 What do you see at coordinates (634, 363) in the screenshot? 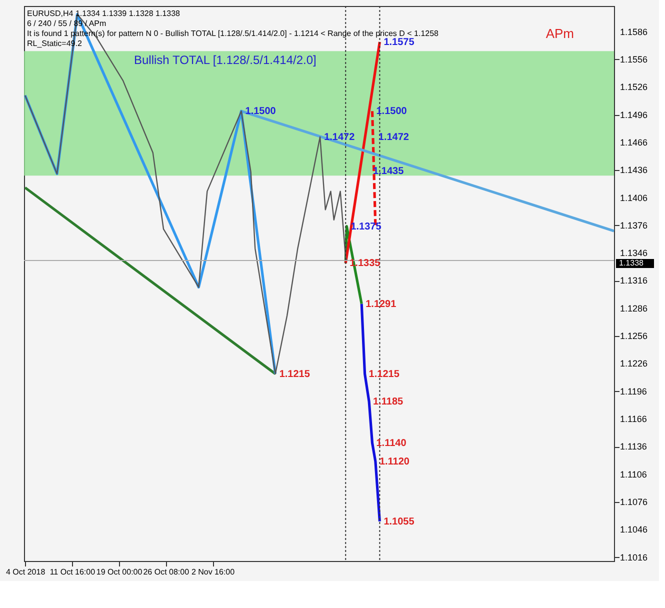
I see `y-tick-label: 1.1226` at bounding box center [634, 363].